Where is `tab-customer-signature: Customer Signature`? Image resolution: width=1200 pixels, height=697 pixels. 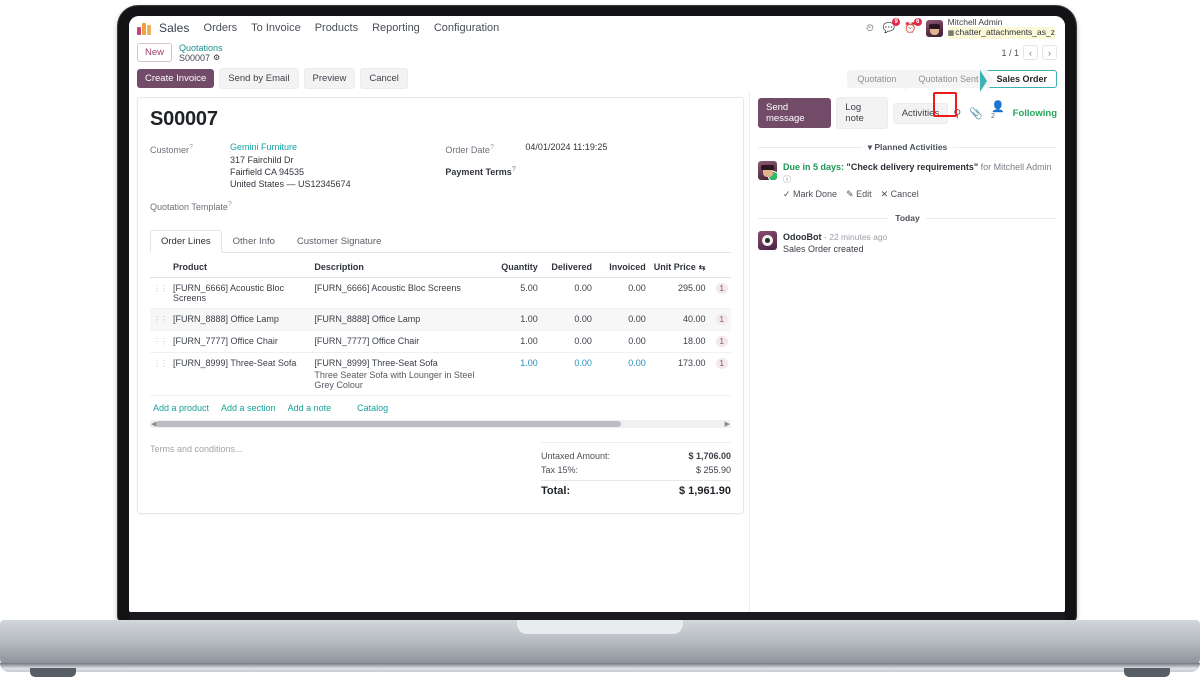
tab-customer-signature: Customer Signature is located at coordinates (339, 241).